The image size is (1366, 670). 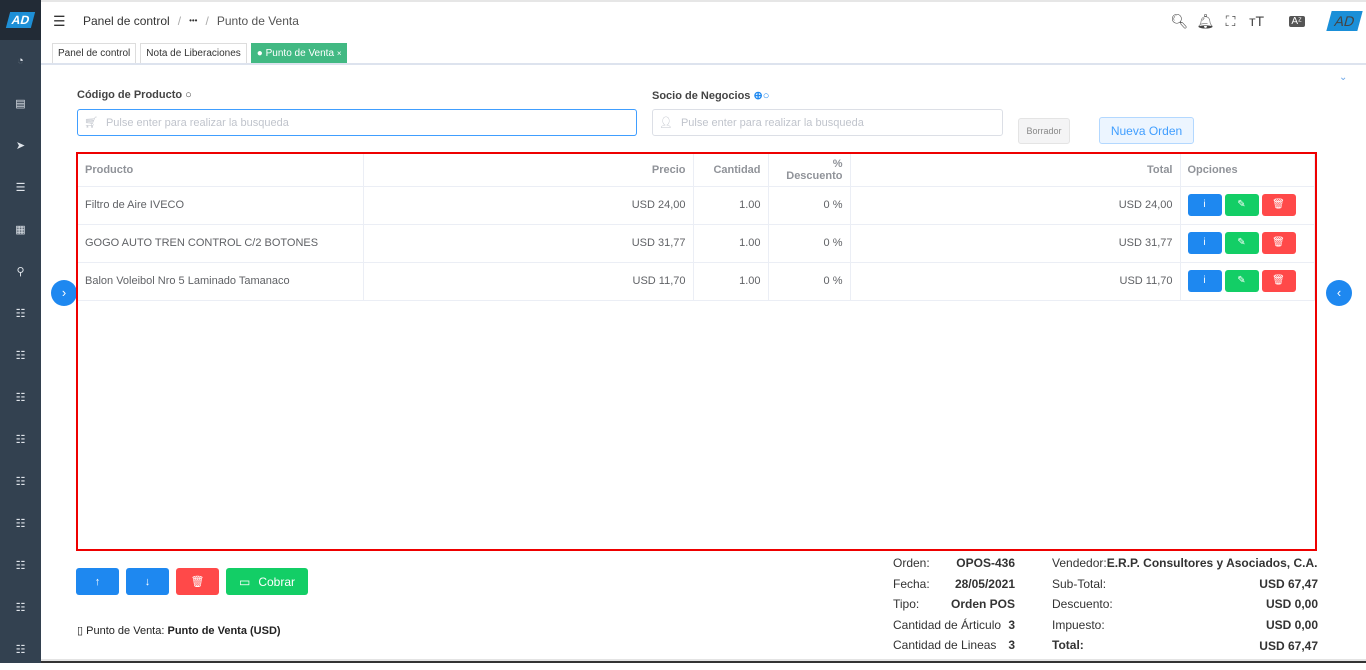 I want to click on sidebar-logo: AD, so click(x=20, y=20).